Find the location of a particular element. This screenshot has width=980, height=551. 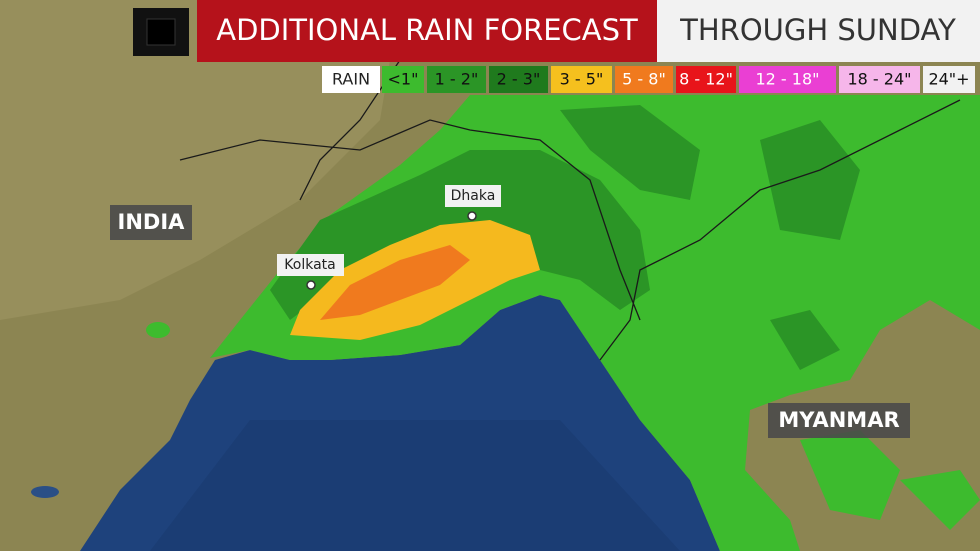

ocean-deep is located at coordinates (415, 485).